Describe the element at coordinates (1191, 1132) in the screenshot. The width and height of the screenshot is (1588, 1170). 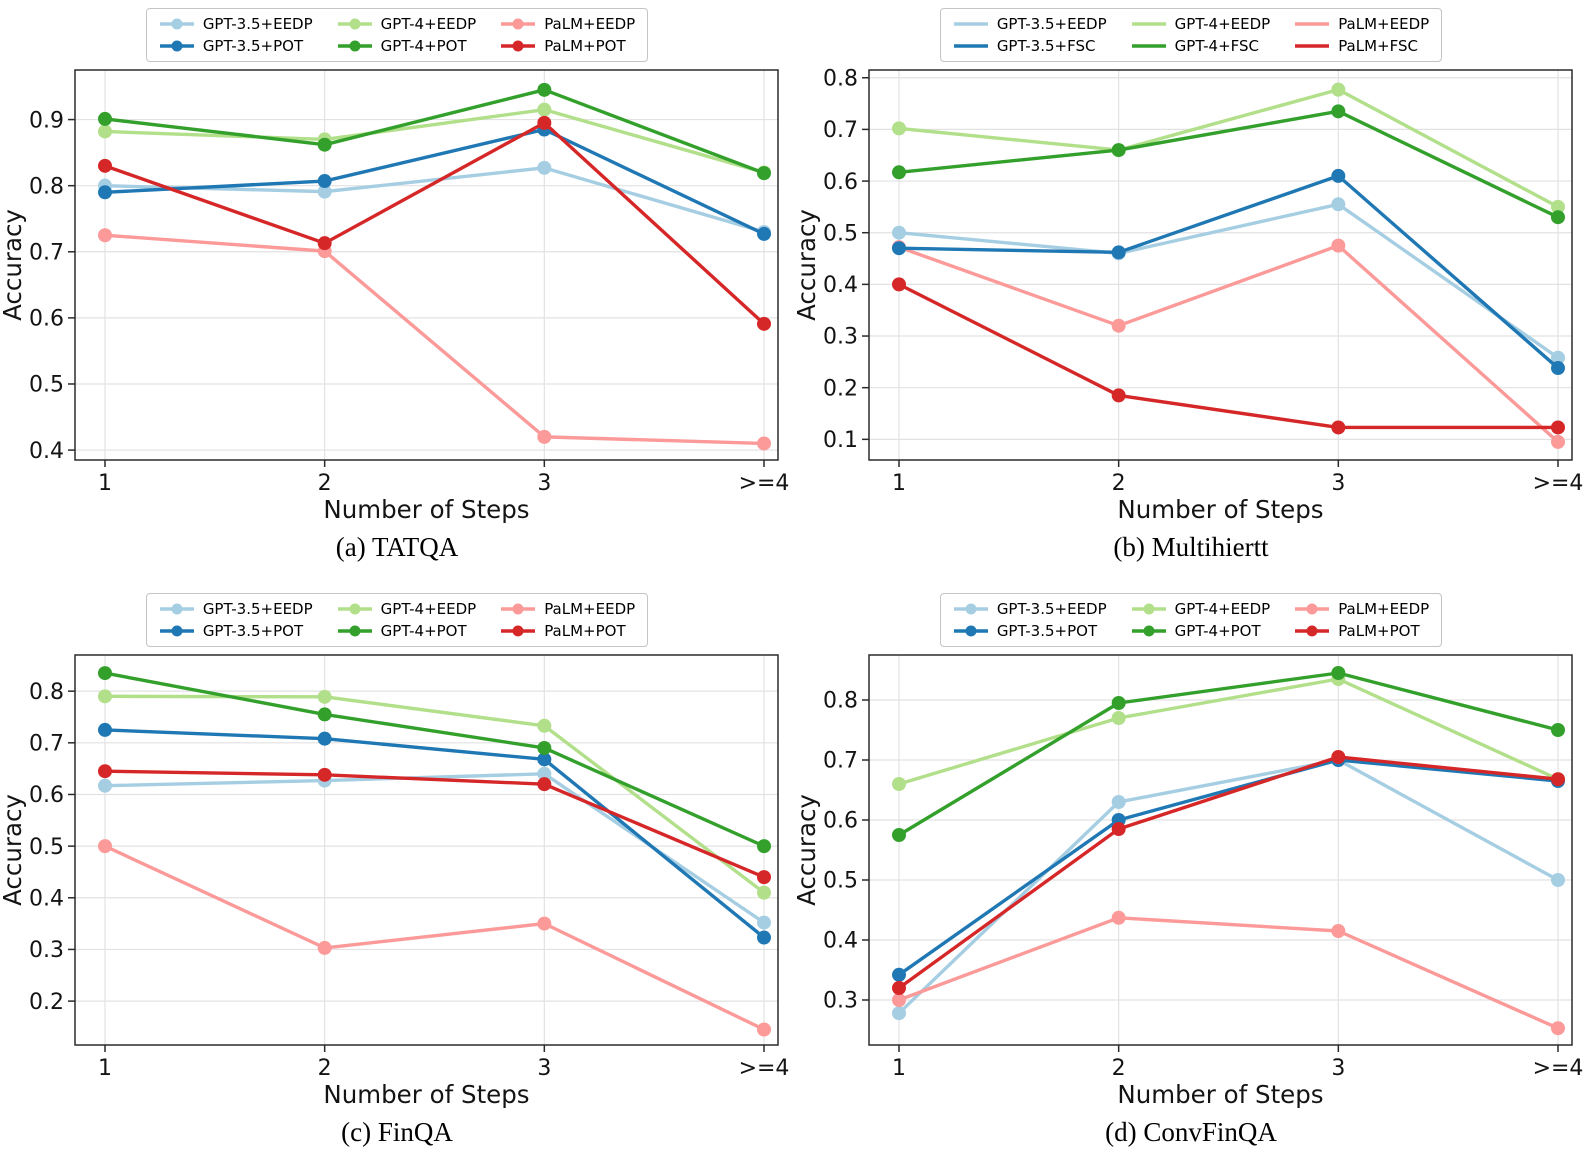
I see `chart-caption: (d) ConvFinQA` at that location.